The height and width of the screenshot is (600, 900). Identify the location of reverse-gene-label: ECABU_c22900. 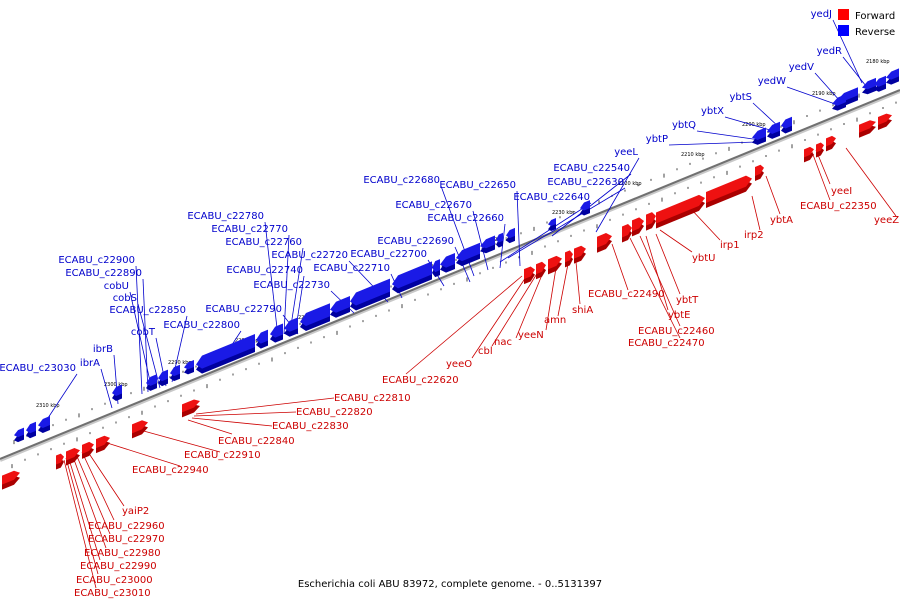
(96, 260).